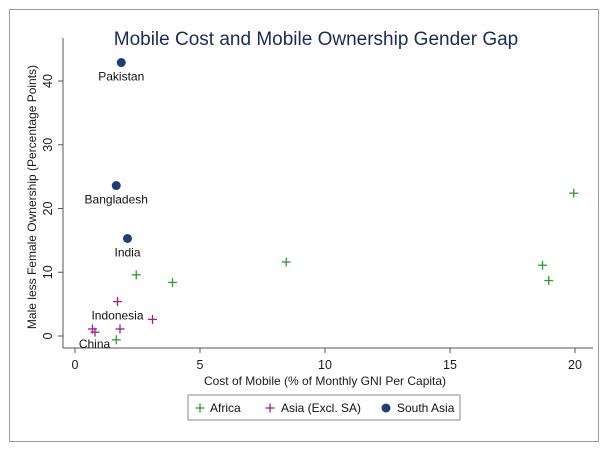  Describe the element at coordinates (117, 316) in the screenshot. I see `point-label: Indonesia` at that location.